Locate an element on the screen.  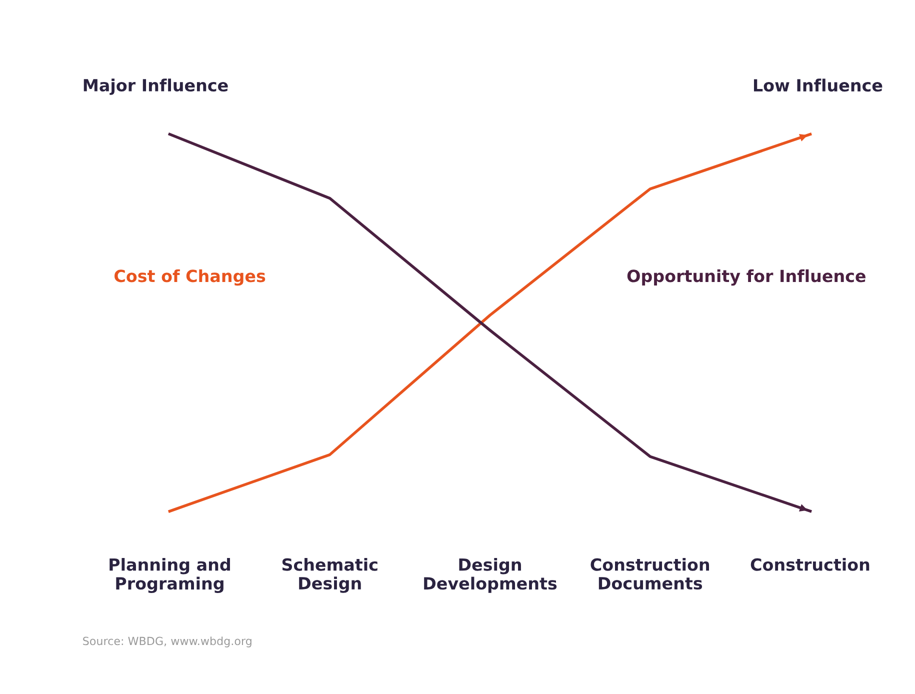
text: Major Influence is located at coordinates (156, 86).